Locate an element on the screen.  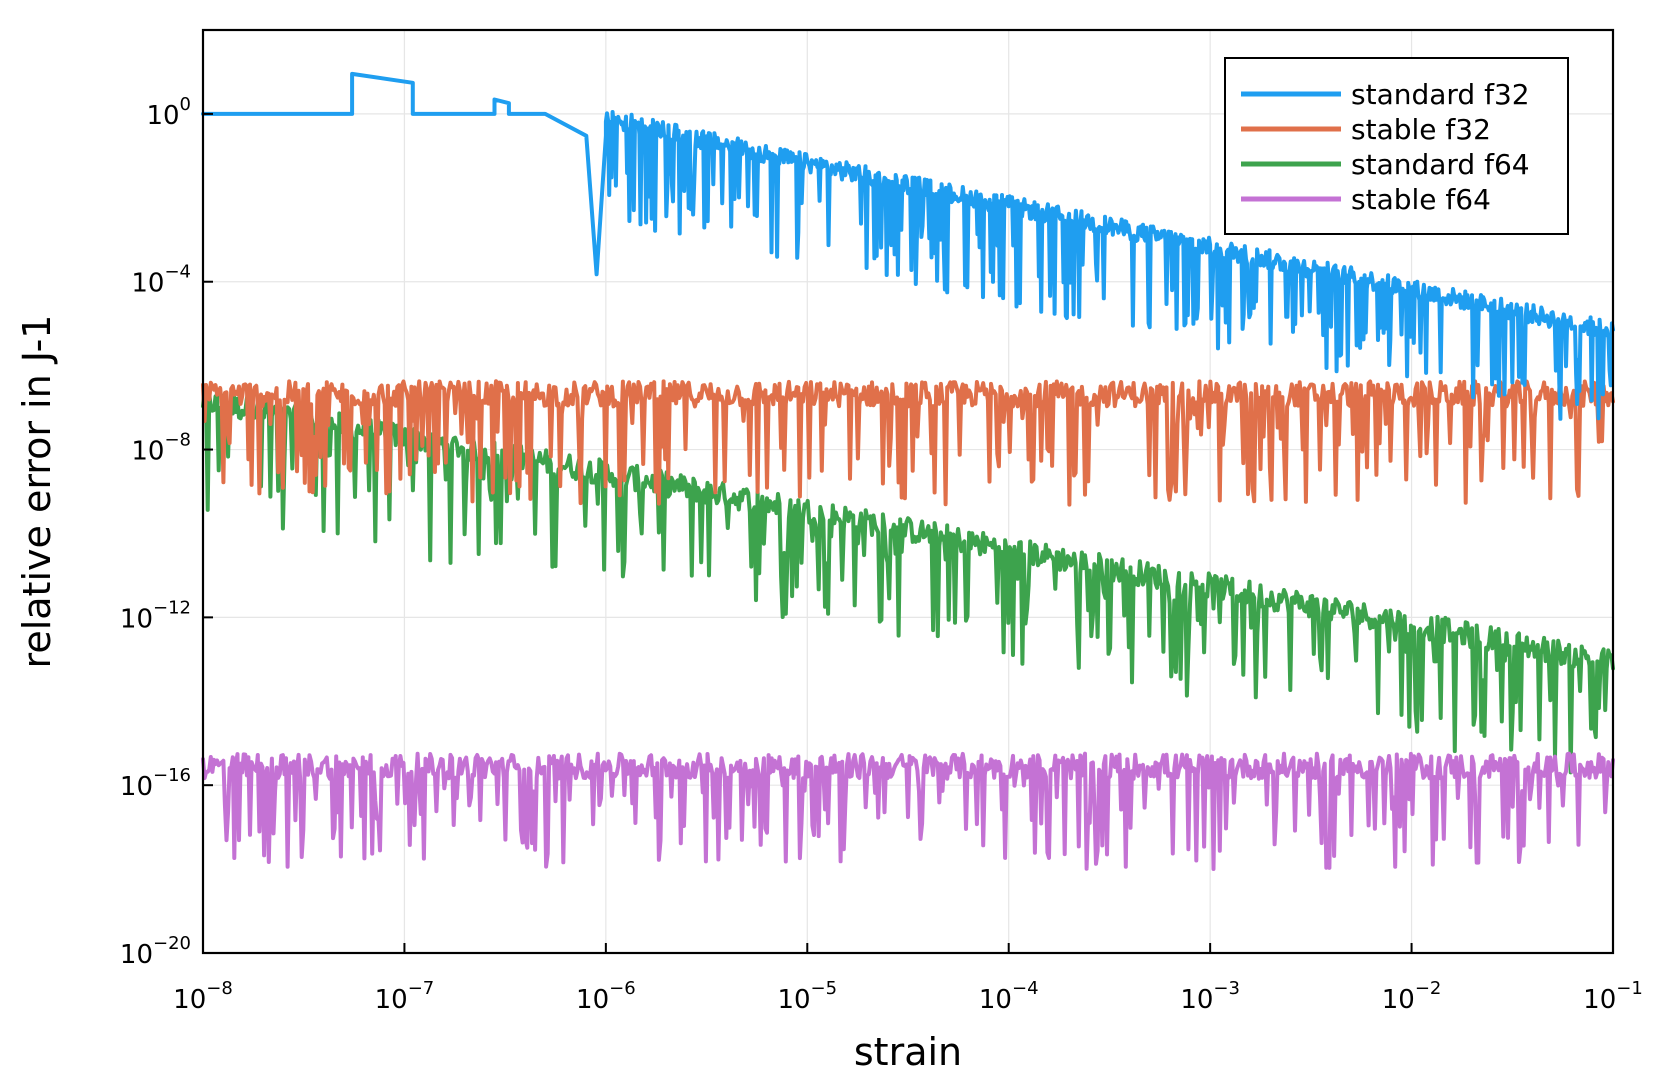
y-tick-label: 10⁻²⁰ is located at coordinates (155, 951).